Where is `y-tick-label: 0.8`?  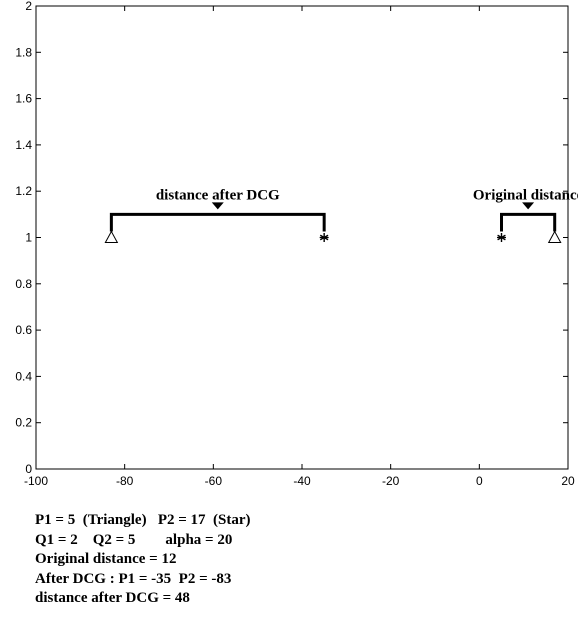
y-tick-label: 0.8 is located at coordinates (23, 284).